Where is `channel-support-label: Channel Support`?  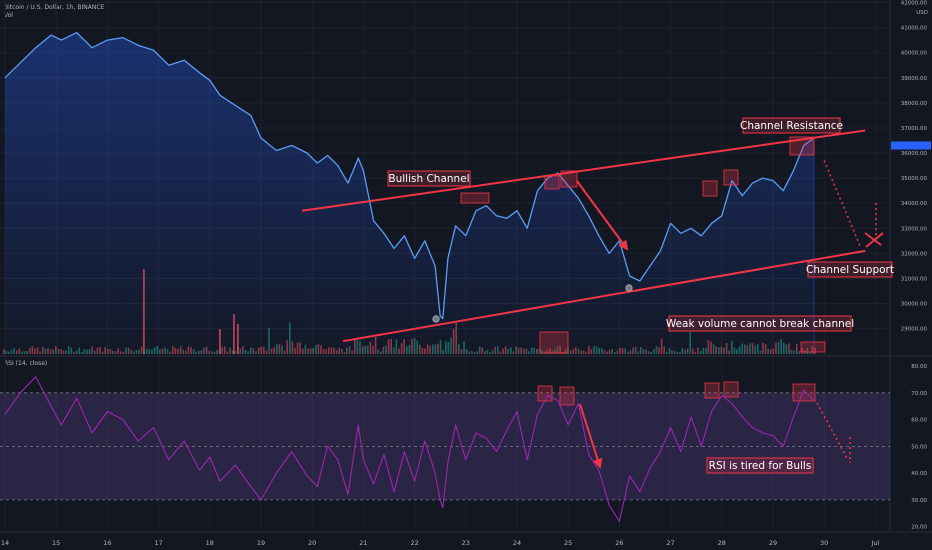 channel-support-label: Channel Support is located at coordinates (850, 269).